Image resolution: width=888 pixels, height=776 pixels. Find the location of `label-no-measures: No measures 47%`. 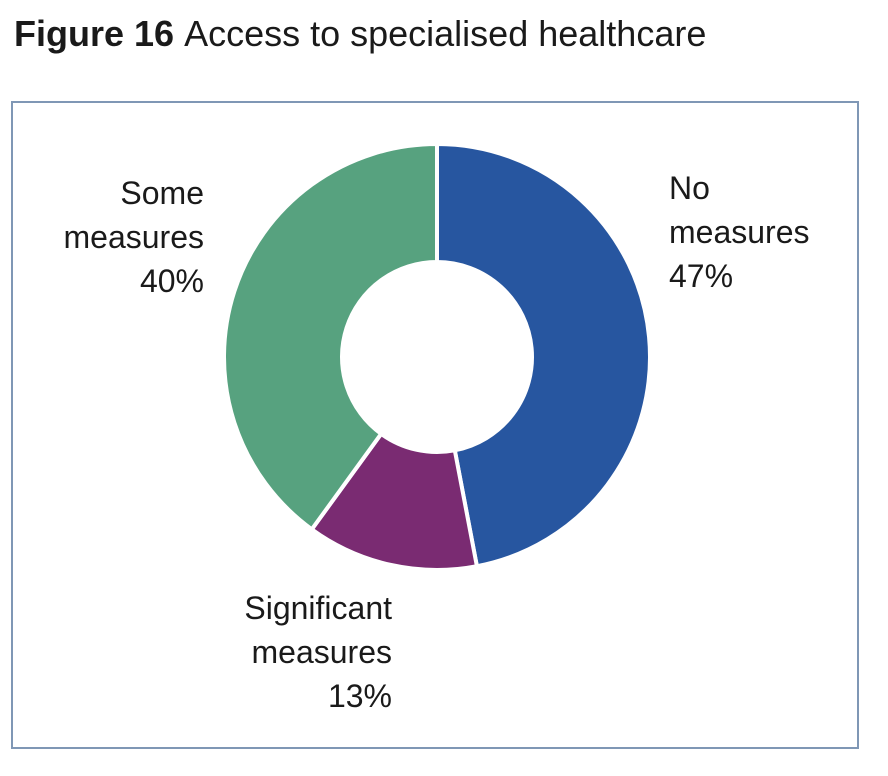

label-no-measures: No measures 47% is located at coordinates (739, 232).